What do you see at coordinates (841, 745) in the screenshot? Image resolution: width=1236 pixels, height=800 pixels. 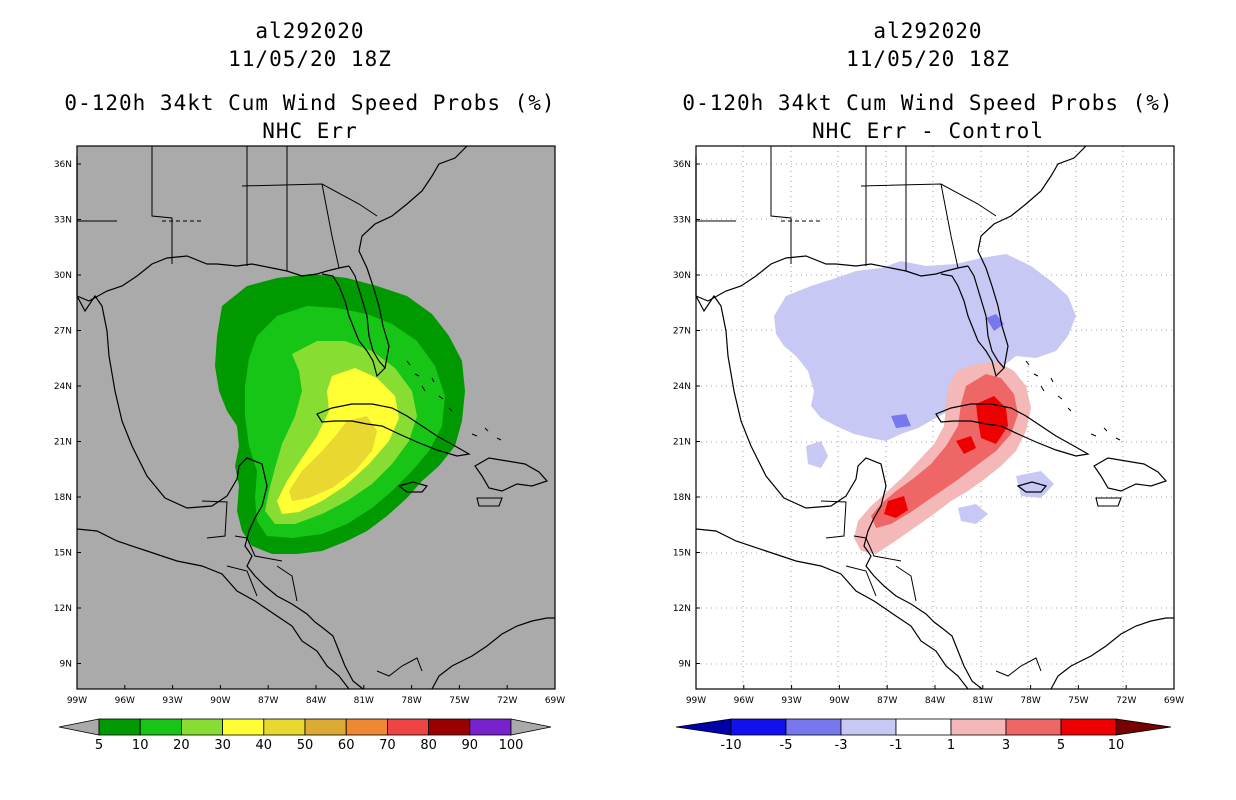 I see `colorbar-label: -3` at bounding box center [841, 745].